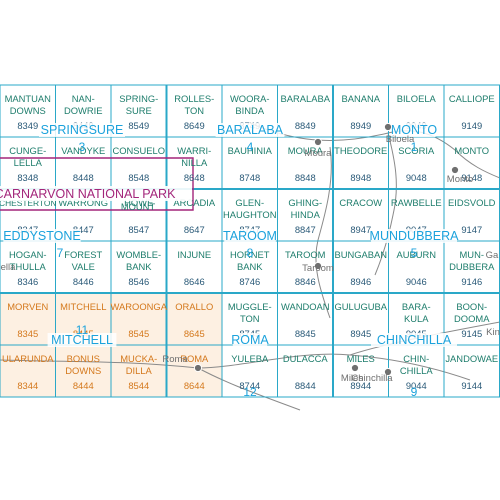 The width and height of the screenshot is (500, 500). What do you see at coordinates (83, 98) in the screenshot?
I see `sheet-name: NAN-` at bounding box center [83, 98].